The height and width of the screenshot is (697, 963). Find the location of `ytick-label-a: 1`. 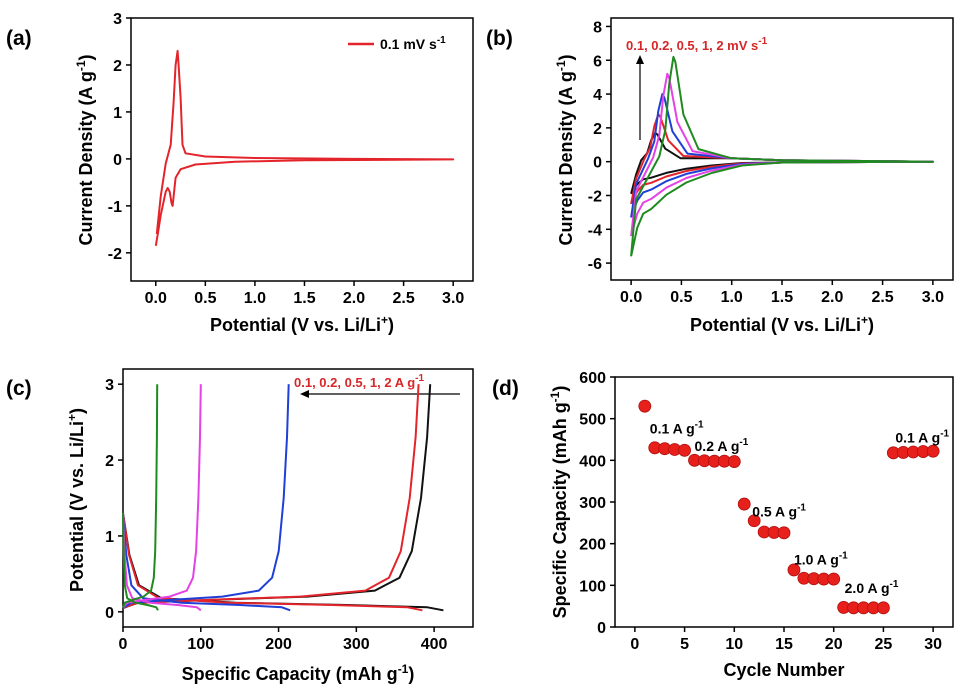

ytick-label-a: 1 is located at coordinates (117, 113).